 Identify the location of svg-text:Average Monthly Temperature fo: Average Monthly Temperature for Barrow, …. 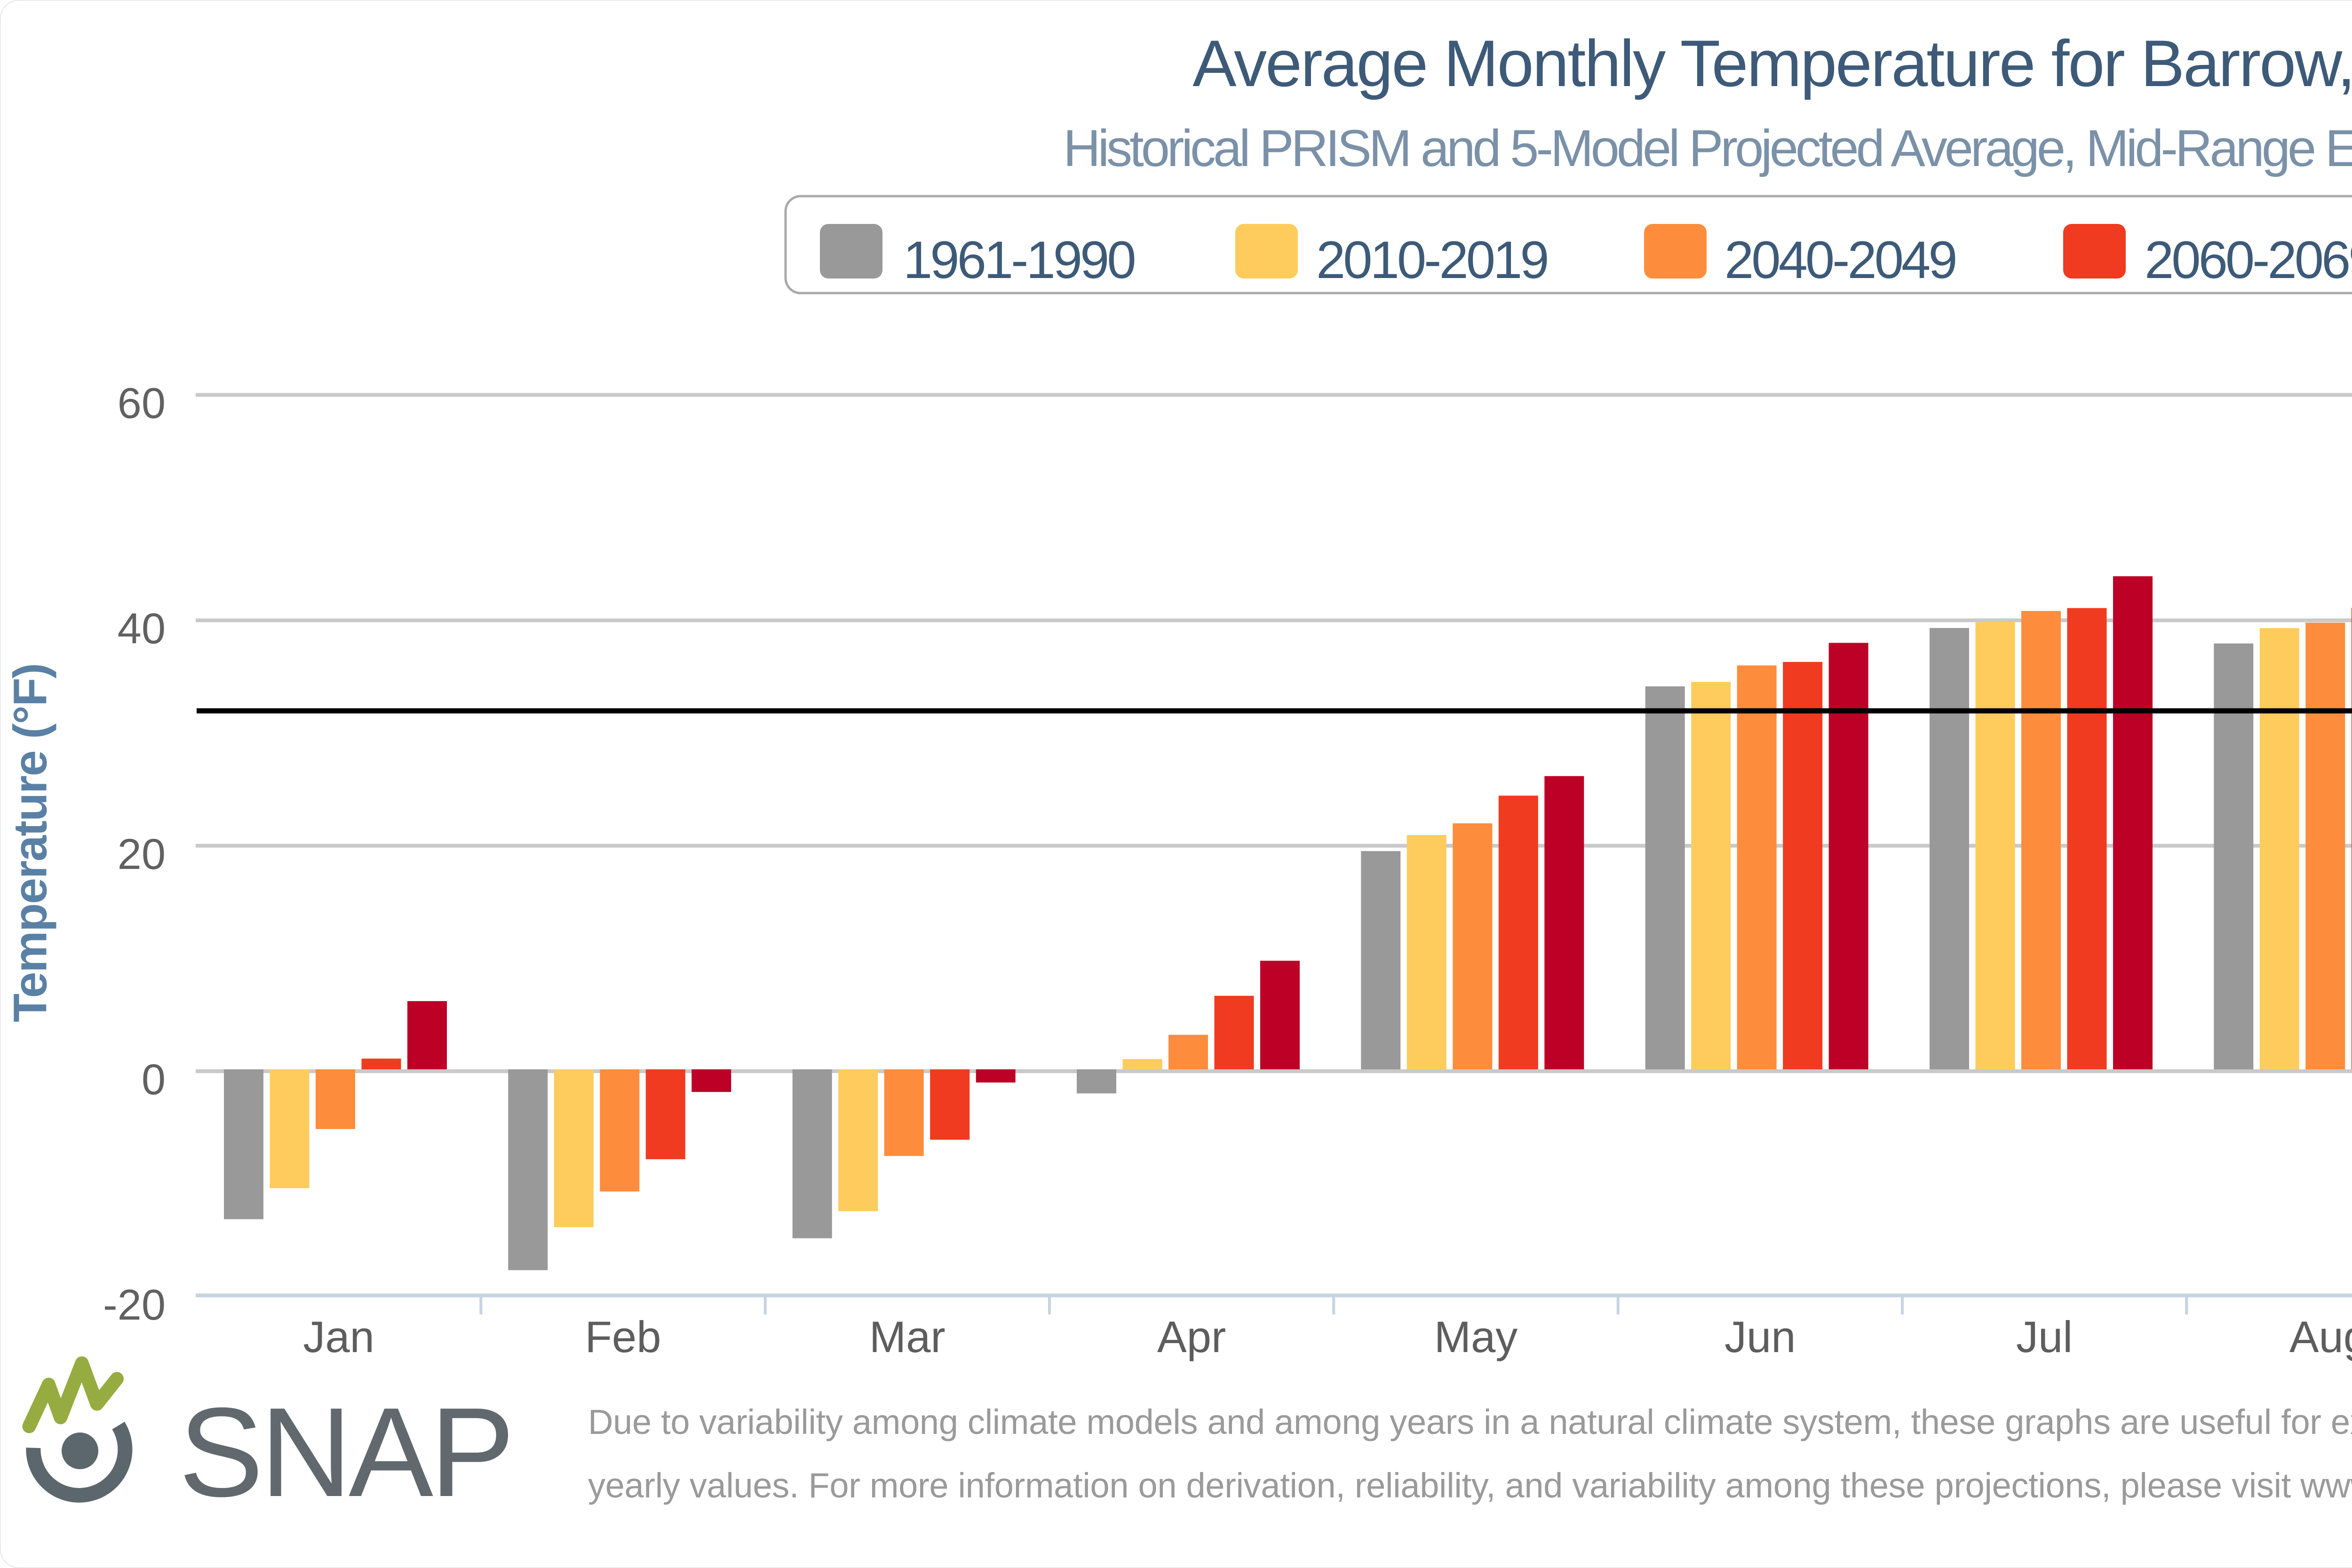
(1772, 63).